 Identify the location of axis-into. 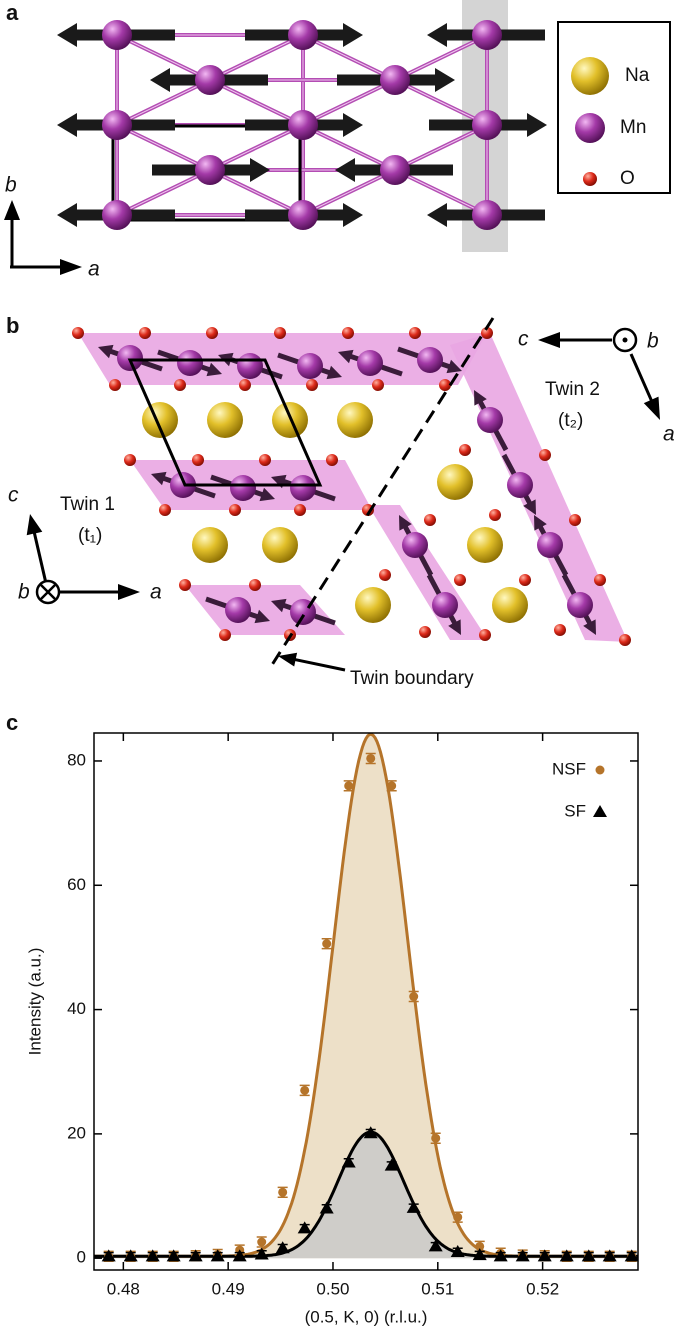
(48, 592).